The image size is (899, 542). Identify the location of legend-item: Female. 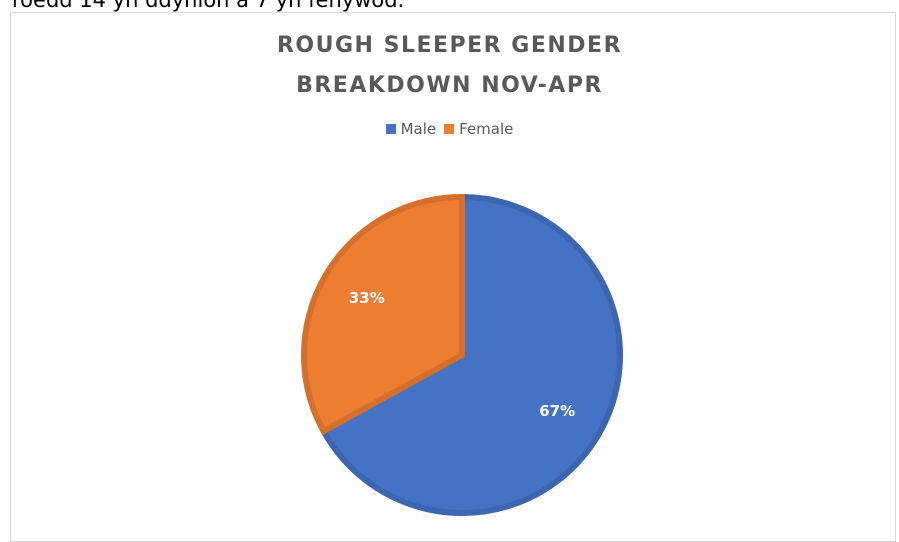
(478, 129).